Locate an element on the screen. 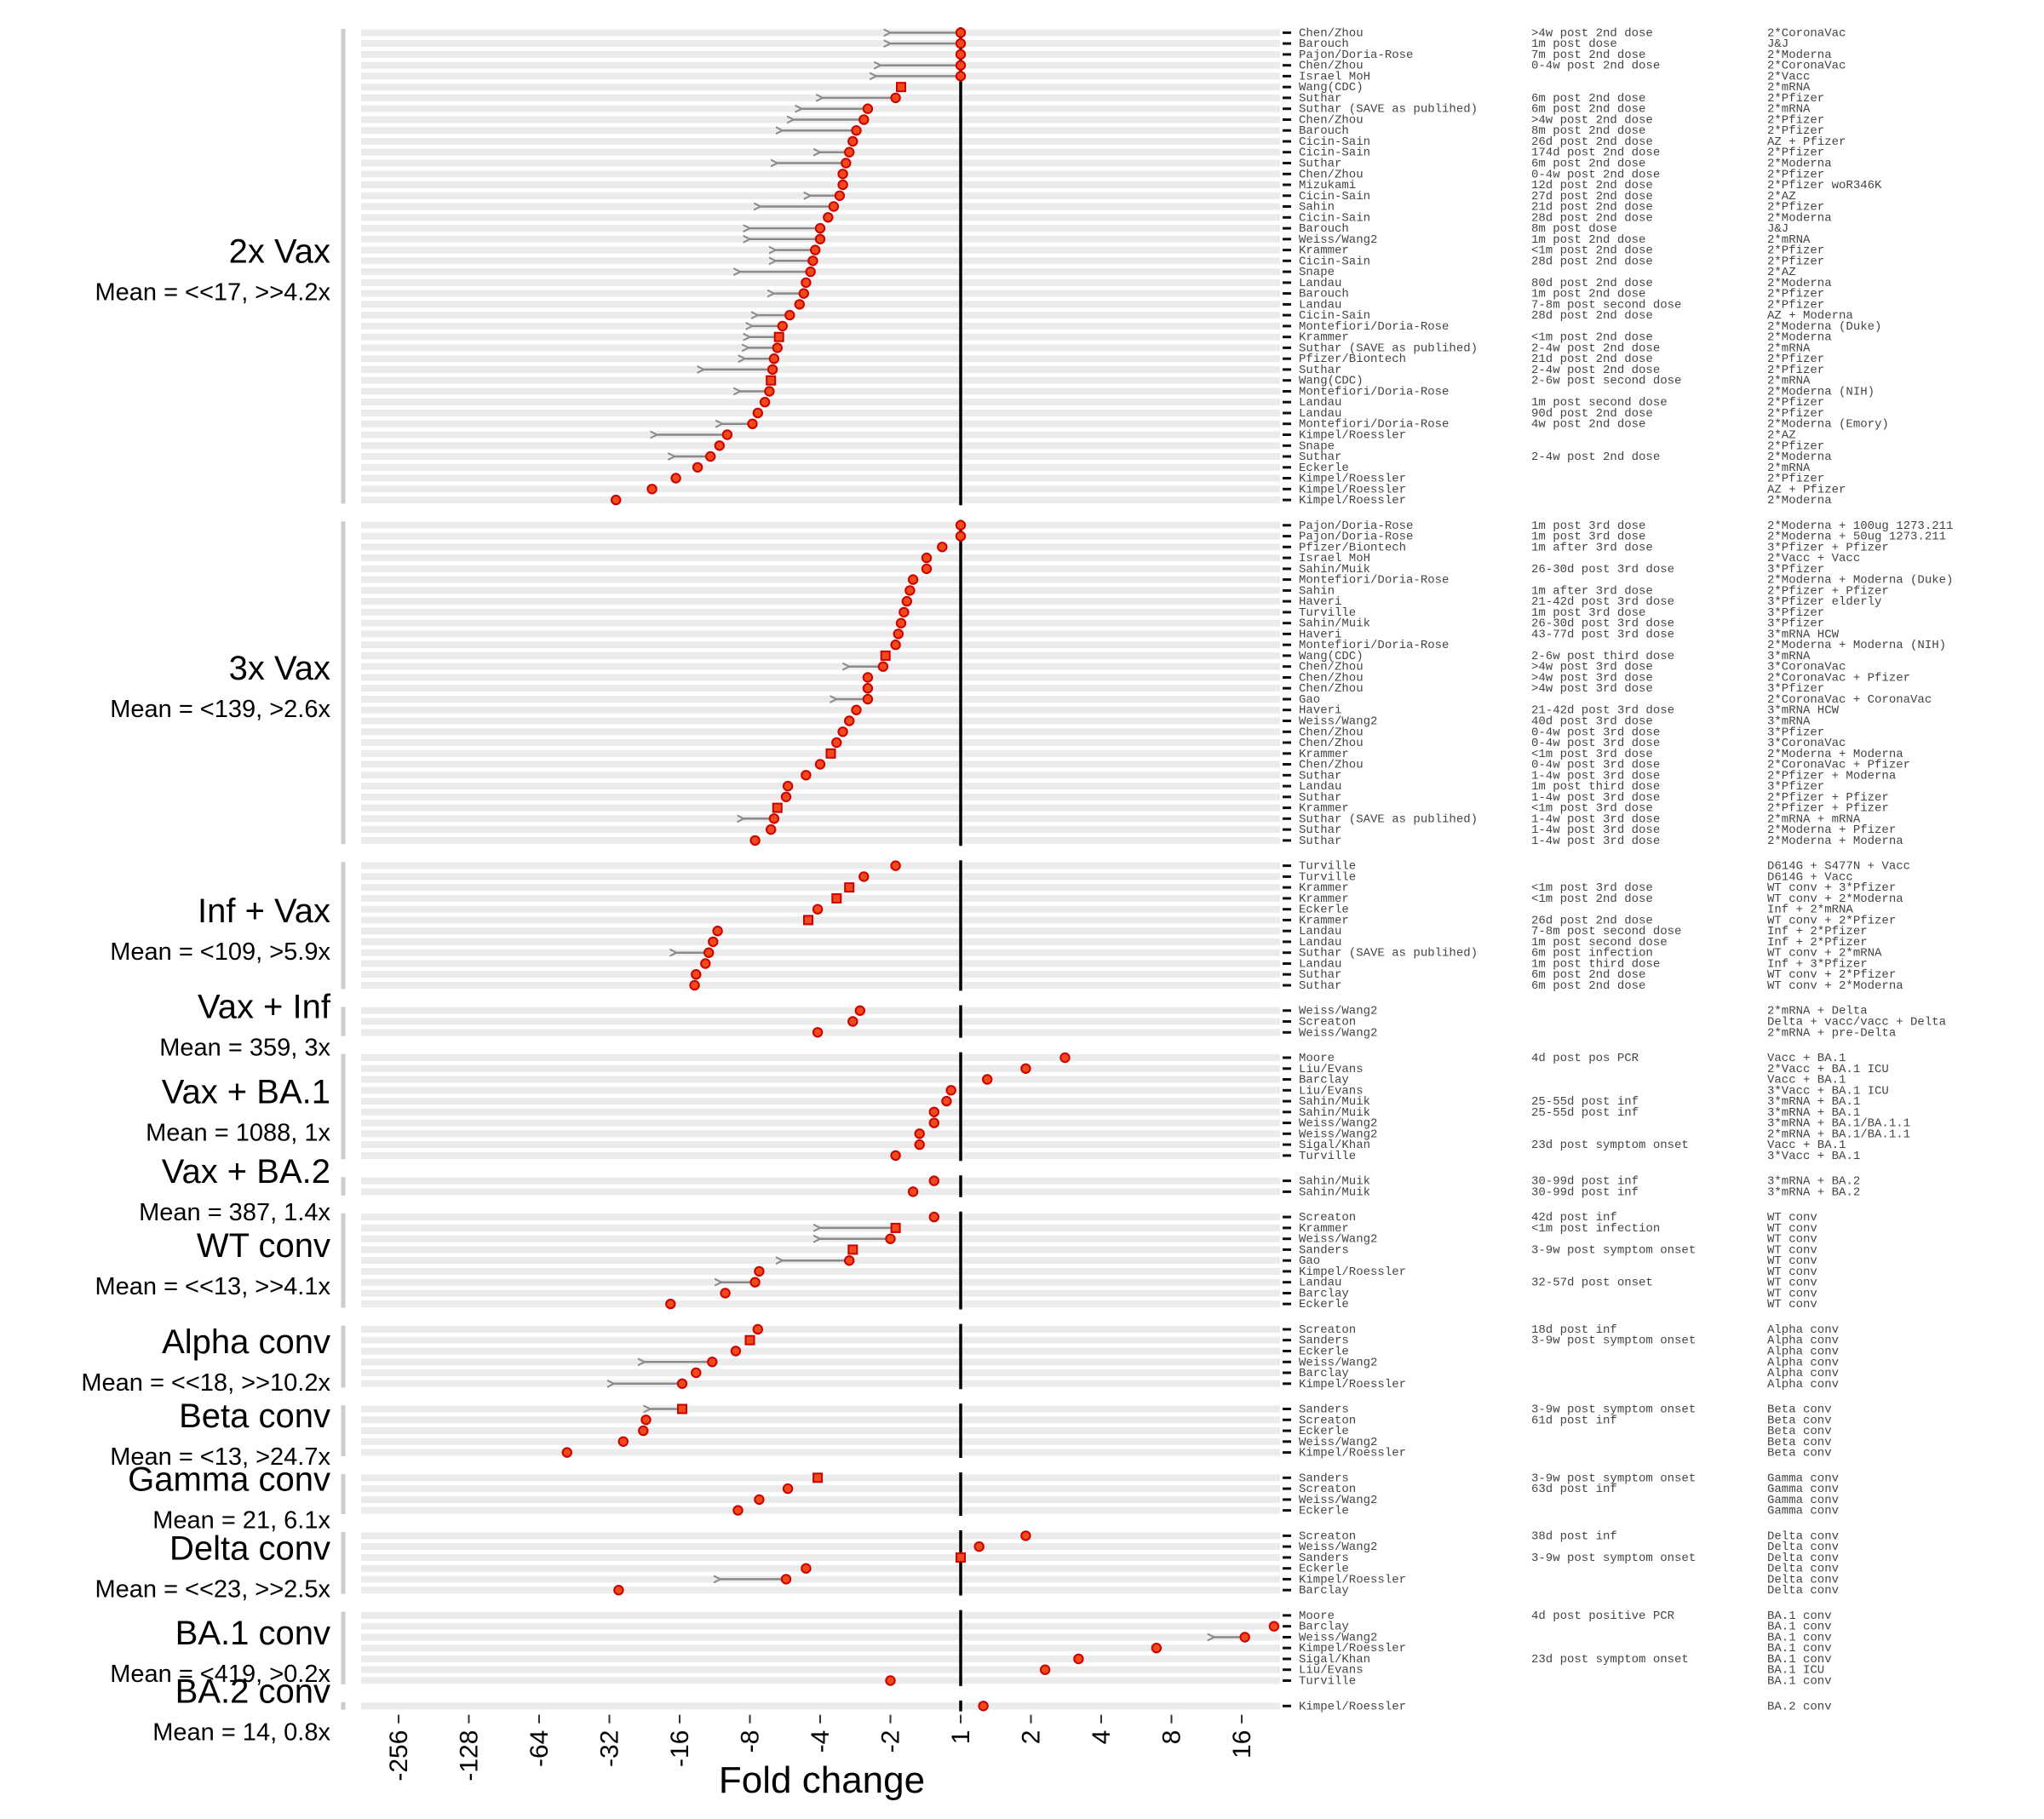  row-study-label: Suthar is located at coordinates (1320, 798).